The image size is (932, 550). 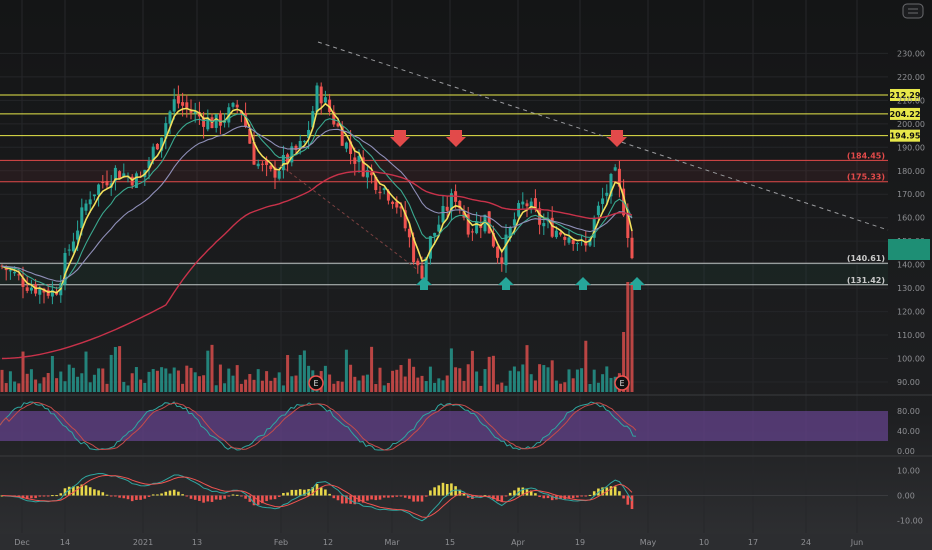 I want to click on level-label: (131.42), so click(x=866, y=280).